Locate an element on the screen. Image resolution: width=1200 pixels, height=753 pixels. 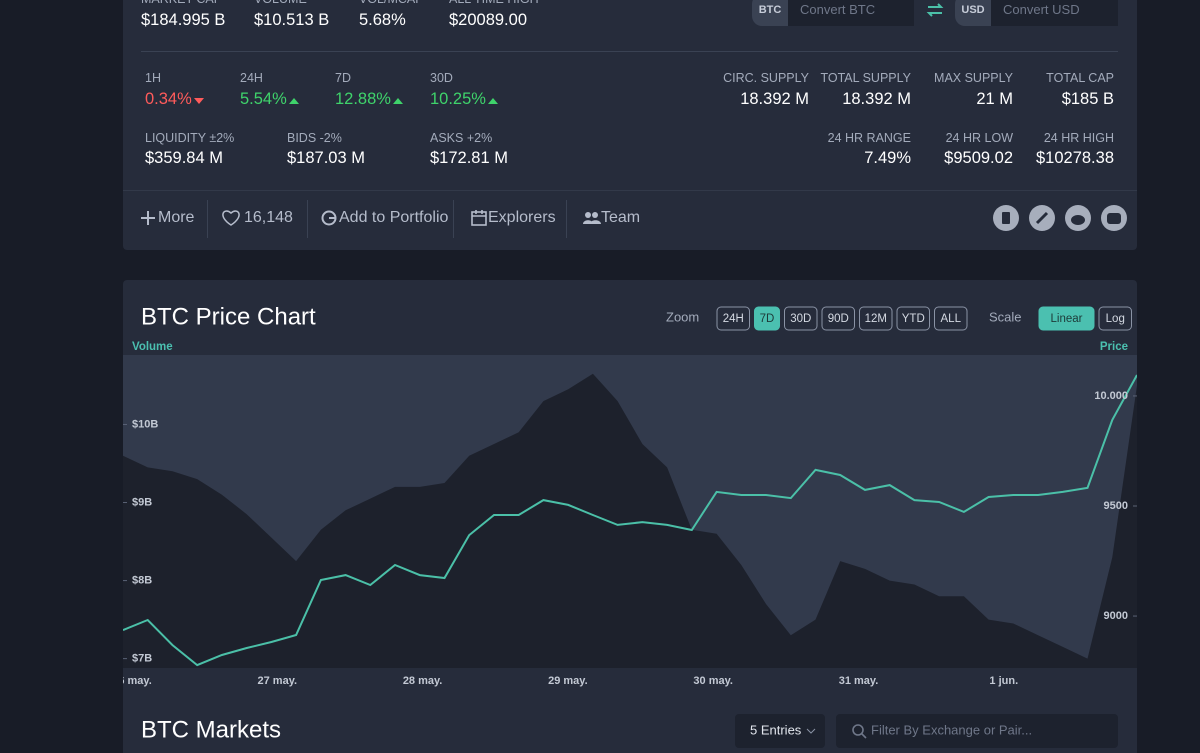
y-tick-label: $7B is located at coordinates (142, 659).